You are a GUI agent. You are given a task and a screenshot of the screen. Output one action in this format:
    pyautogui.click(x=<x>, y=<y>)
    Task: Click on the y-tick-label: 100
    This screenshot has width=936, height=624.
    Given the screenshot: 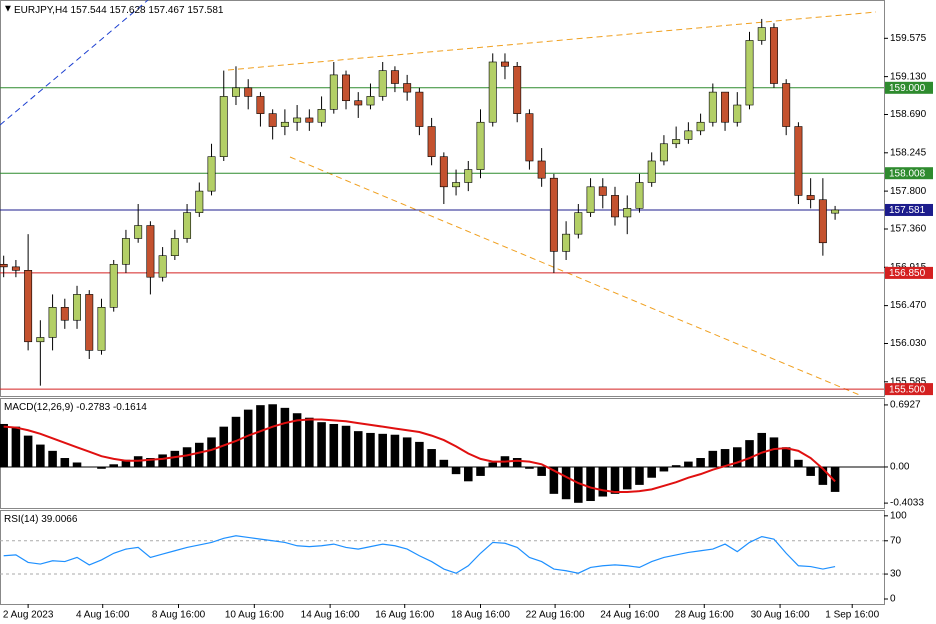 What is the action you would take?
    pyautogui.click(x=898, y=515)
    